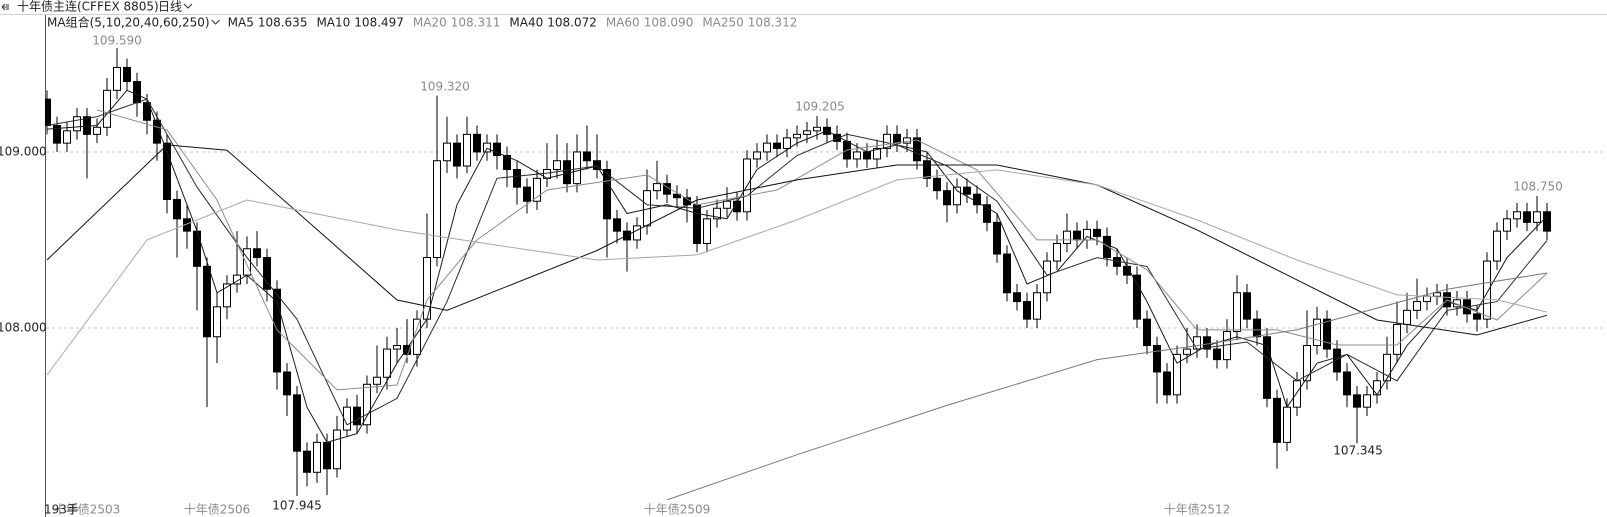 This screenshot has width=1607, height=517. I want to click on price-annotation: 109.590, so click(117, 41).